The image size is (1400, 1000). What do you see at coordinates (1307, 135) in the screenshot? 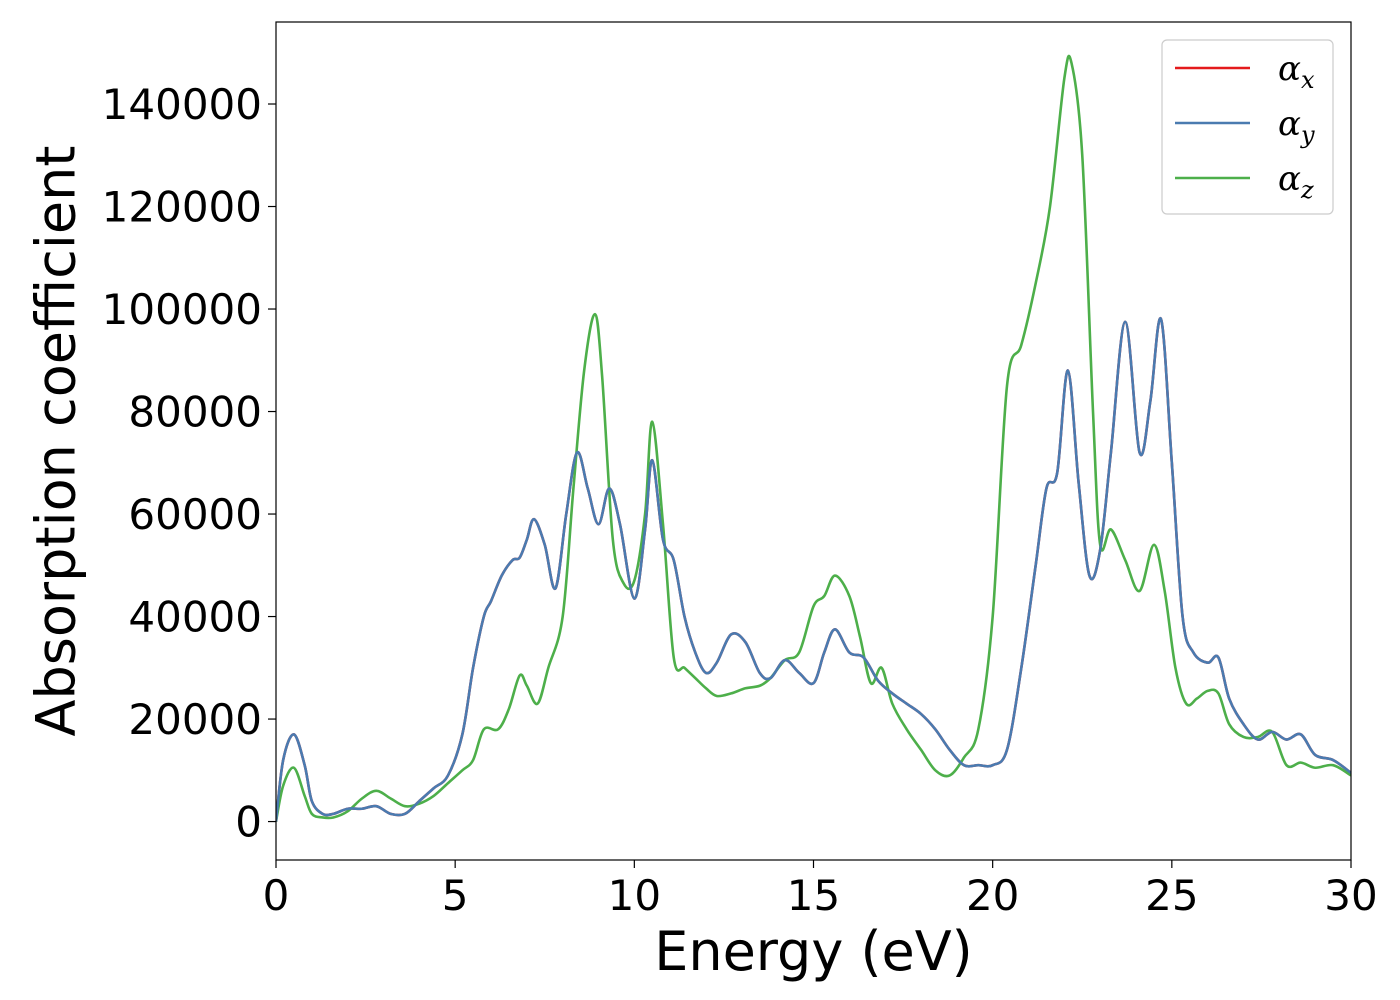
I see `legend-subscript: y` at bounding box center [1307, 135].